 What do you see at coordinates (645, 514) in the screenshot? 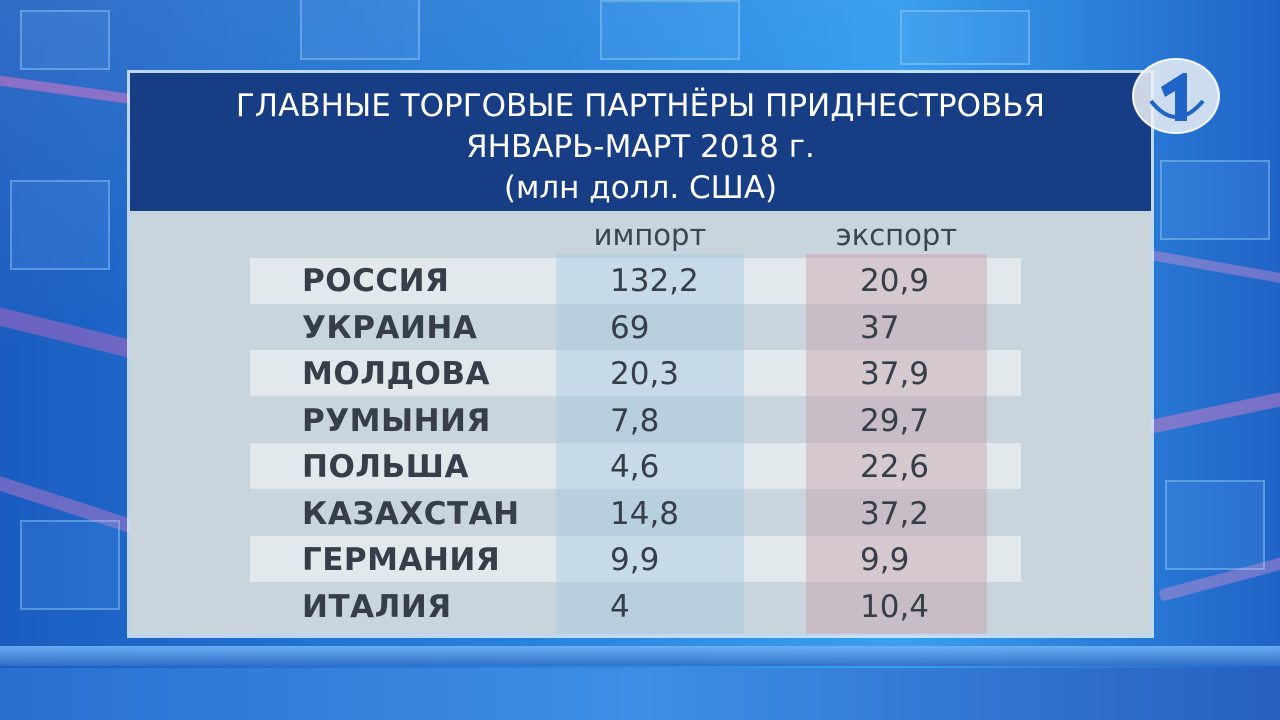
I see `import-cell: 14,8` at bounding box center [645, 514].